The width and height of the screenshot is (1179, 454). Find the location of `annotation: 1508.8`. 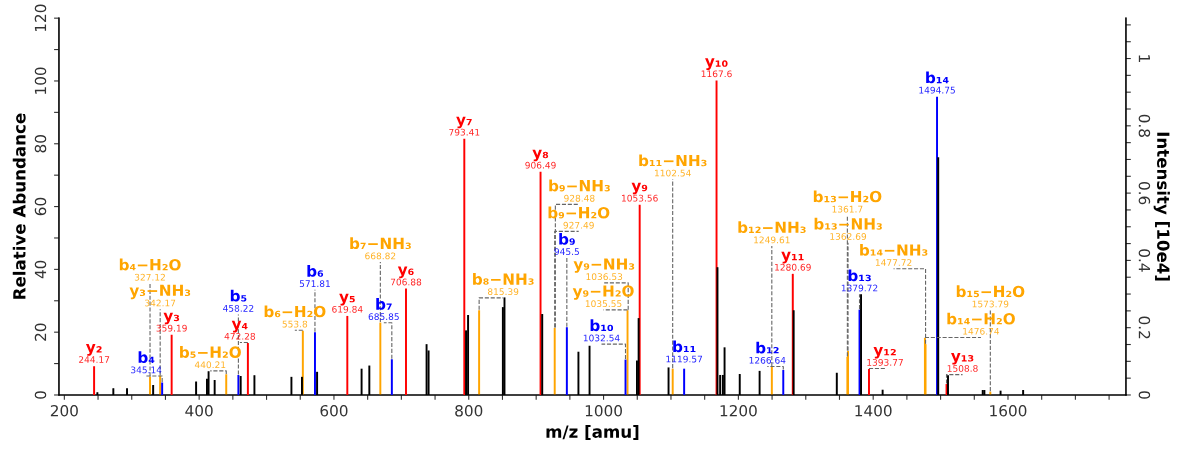

annotation: 1508.8 is located at coordinates (962, 368).